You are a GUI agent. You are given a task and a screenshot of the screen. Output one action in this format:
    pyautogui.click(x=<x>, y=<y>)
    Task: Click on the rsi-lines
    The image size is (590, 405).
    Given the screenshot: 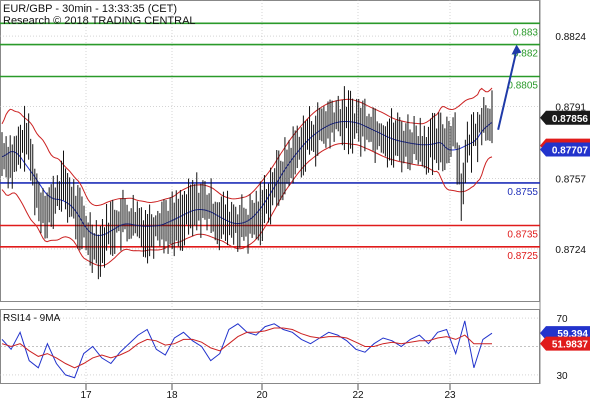 What is the action you would take?
    pyautogui.click(x=247, y=349)
    